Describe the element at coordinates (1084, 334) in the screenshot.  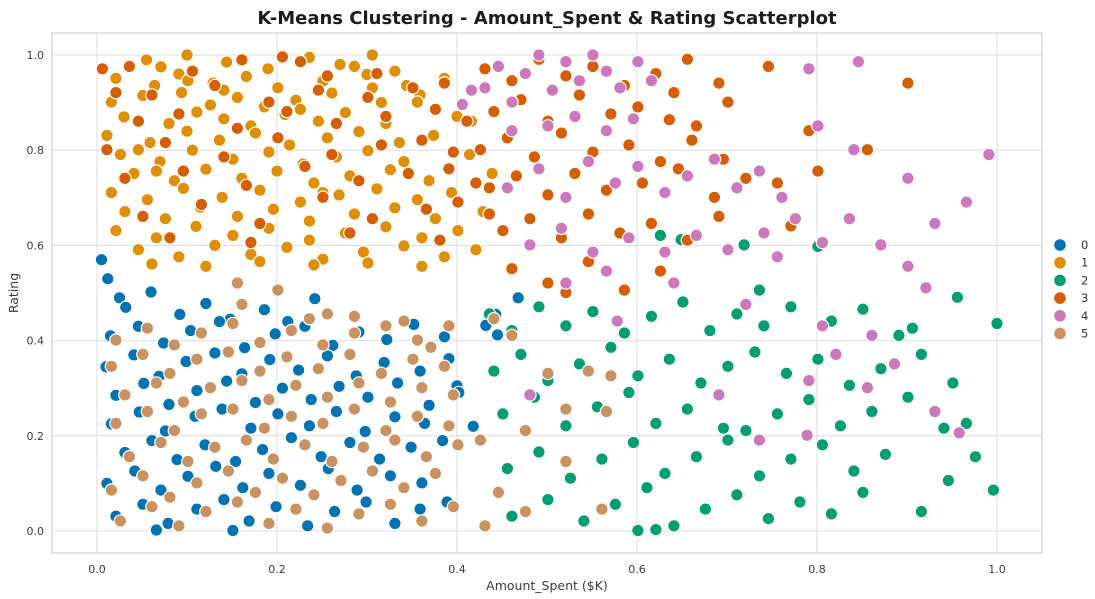
I see `legend-item-label: 5` at that location.